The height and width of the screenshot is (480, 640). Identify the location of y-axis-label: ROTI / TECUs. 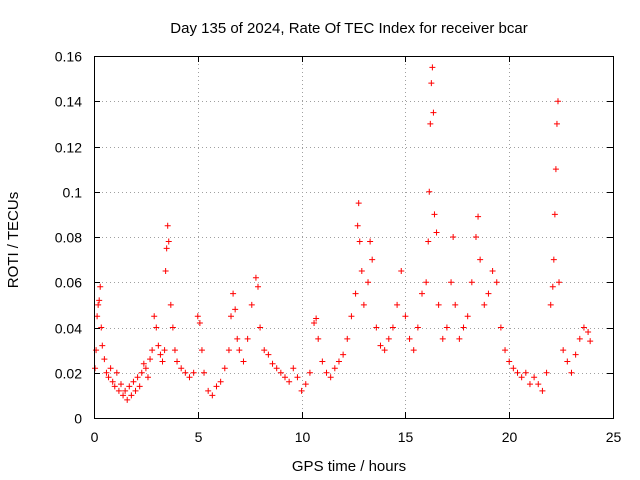
(13, 240).